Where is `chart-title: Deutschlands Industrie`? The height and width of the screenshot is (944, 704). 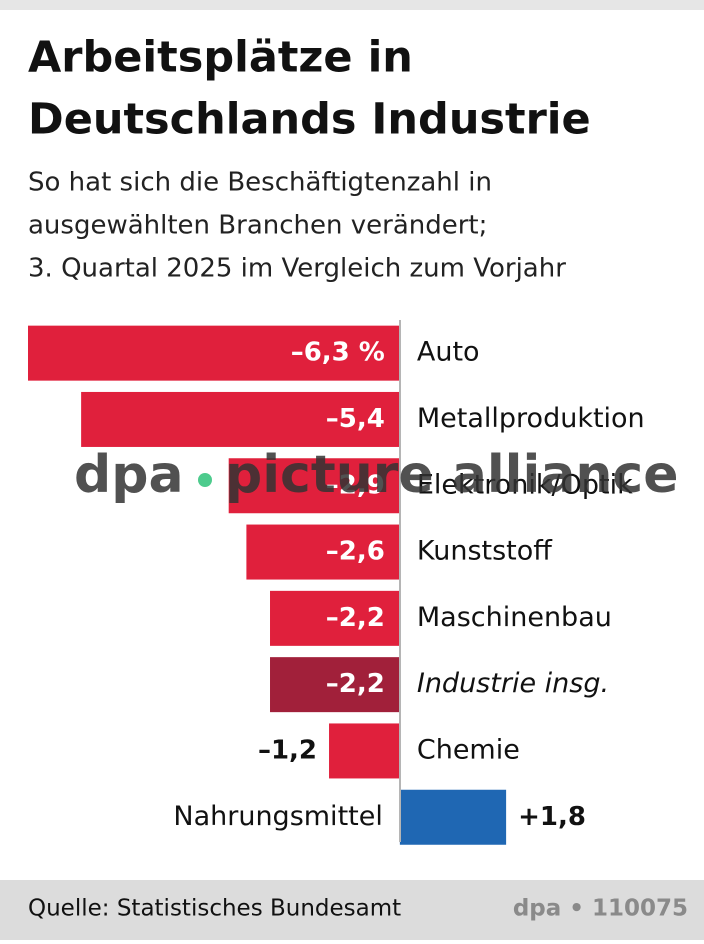
chart-title: Deutschlands Industrie is located at coordinates (309, 120).